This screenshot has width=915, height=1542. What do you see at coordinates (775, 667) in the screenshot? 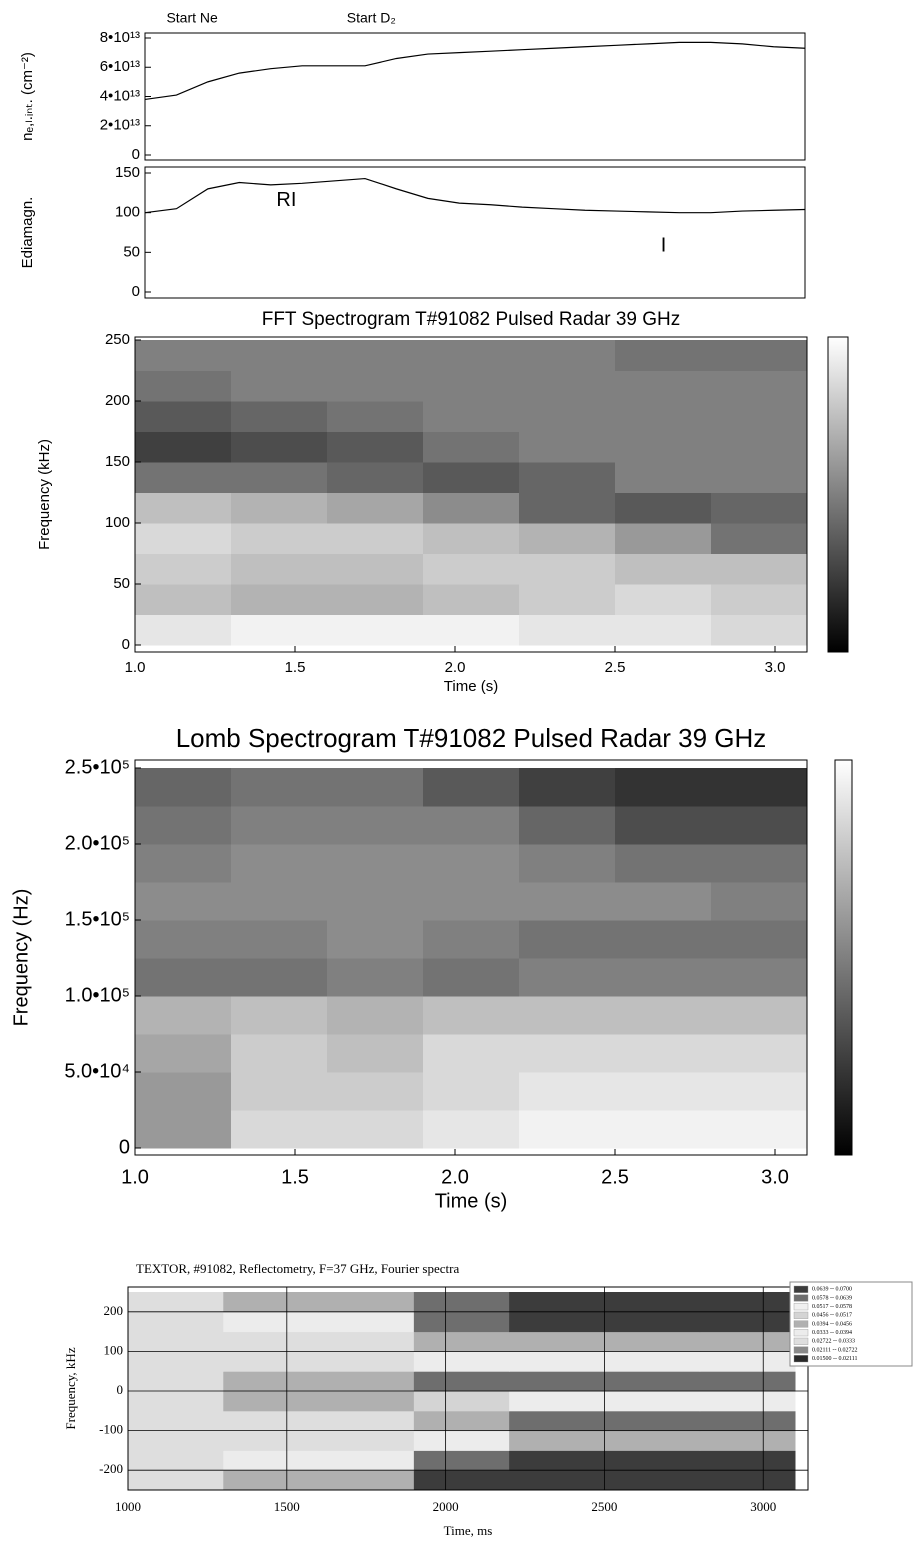
I see `x-tick-label: 3.0` at bounding box center [775, 667].